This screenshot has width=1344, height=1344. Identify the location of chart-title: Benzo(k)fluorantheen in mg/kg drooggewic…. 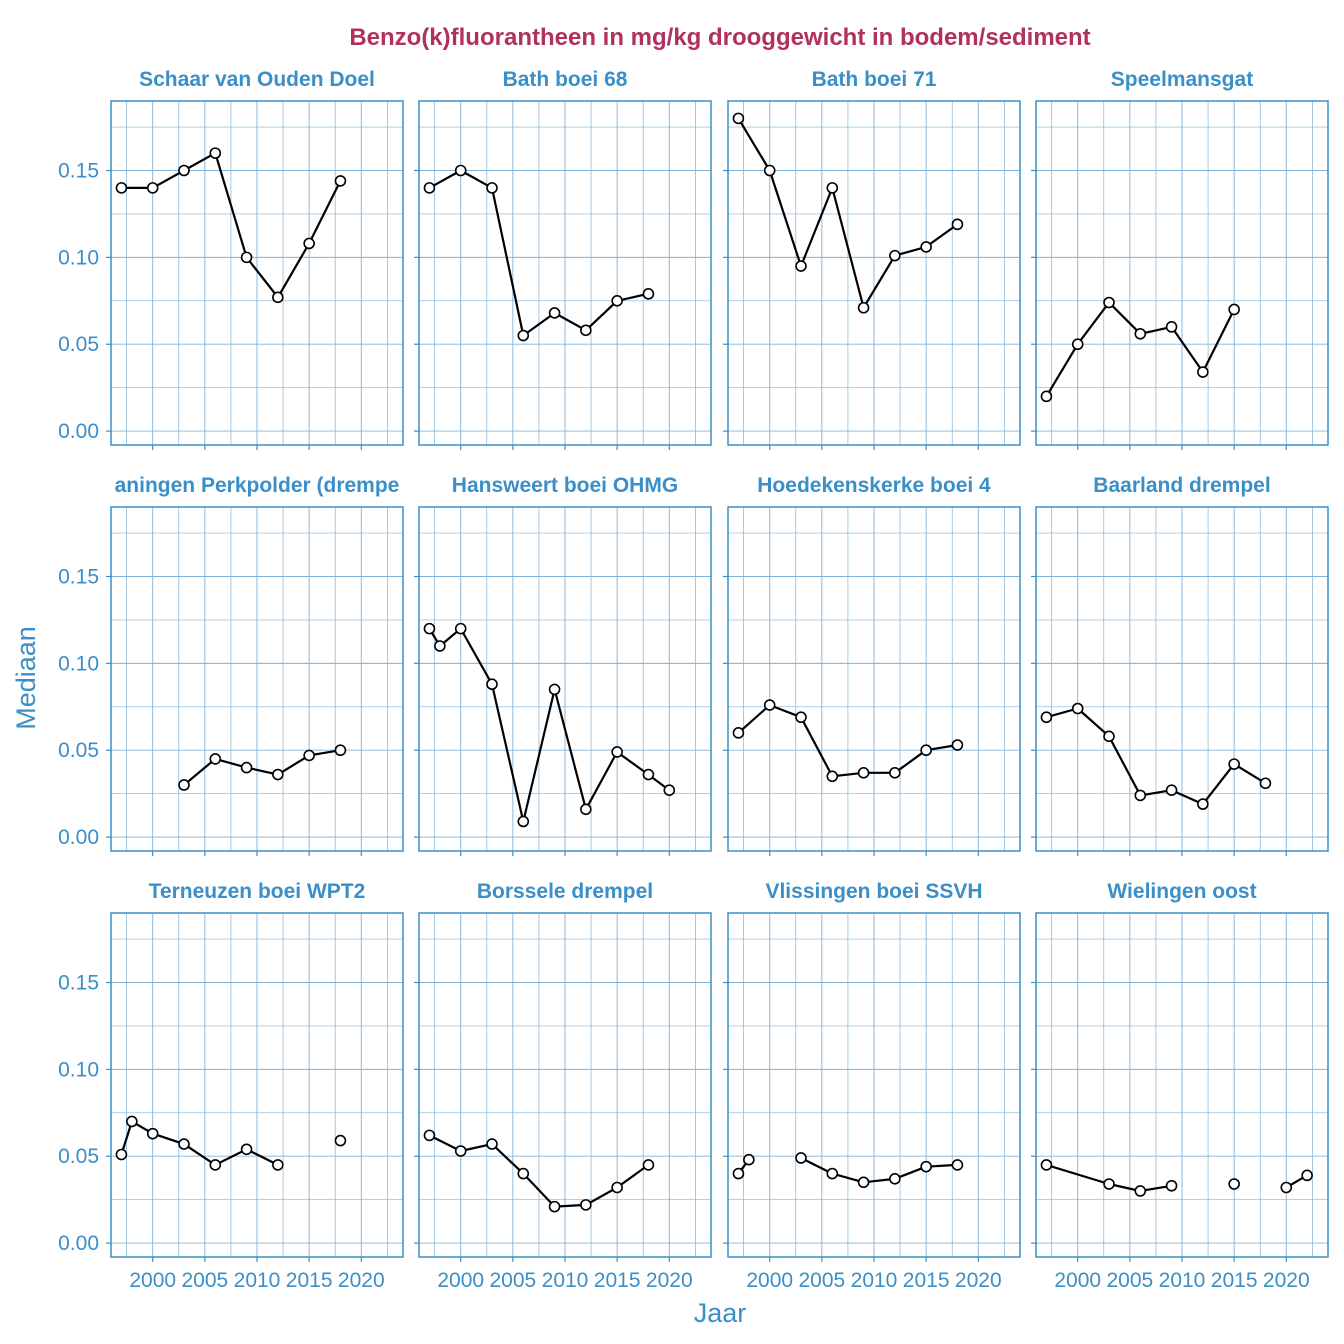
(719, 37).